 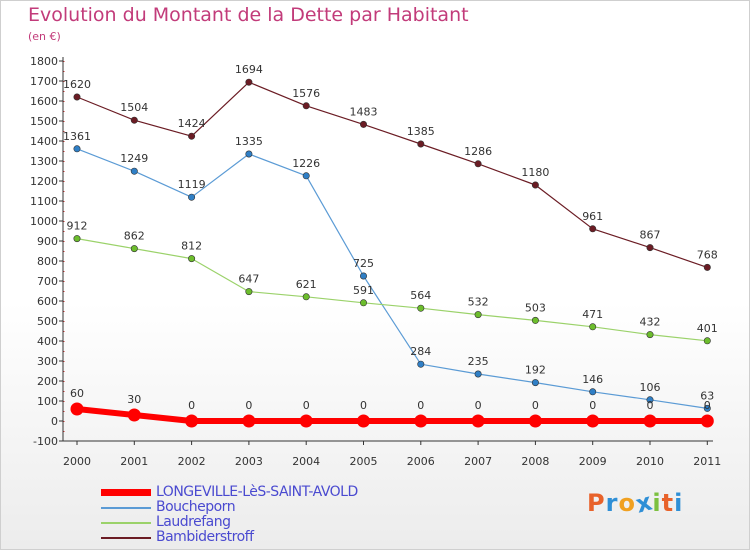 What do you see at coordinates (420, 351) in the screenshot?
I see `data-label: 284` at bounding box center [420, 351].